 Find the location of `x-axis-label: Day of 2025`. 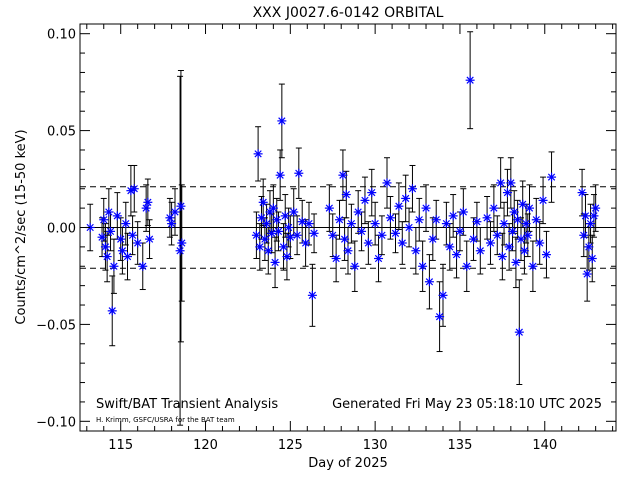

x-axis-label: Day of 2025 is located at coordinates (348, 463).